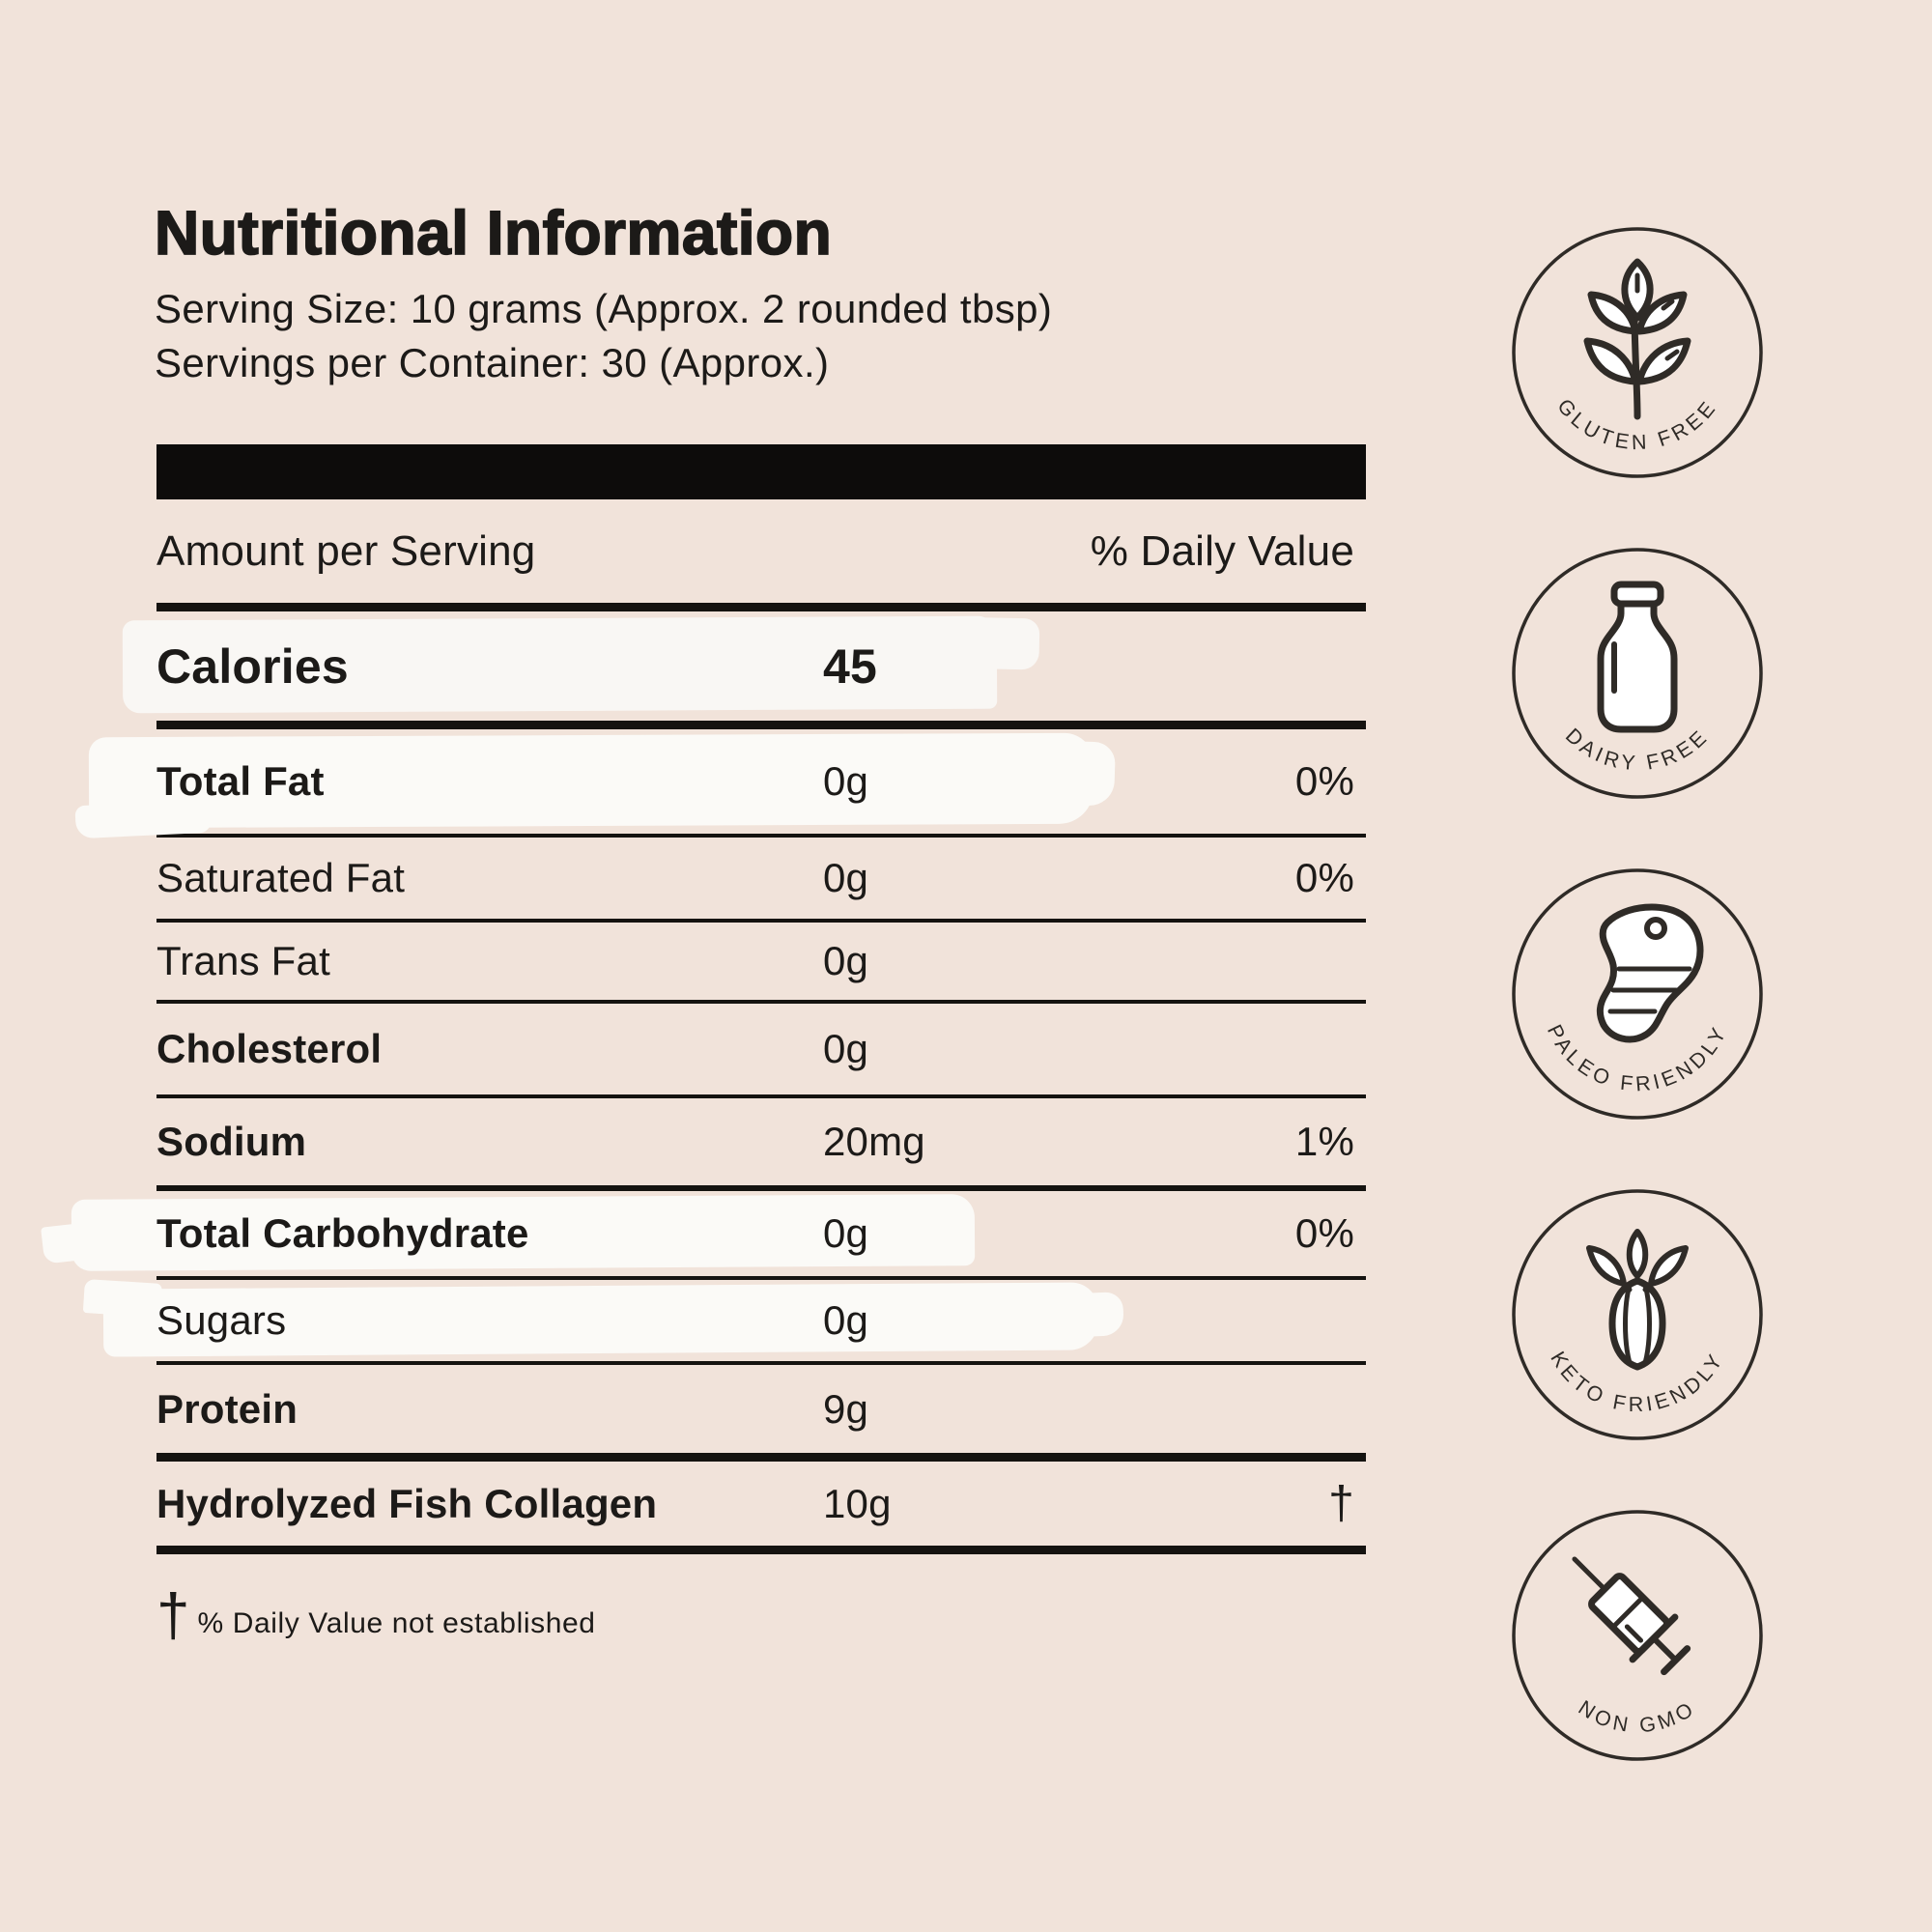 The height and width of the screenshot is (1932, 1932). Describe the element at coordinates (1637, 1300) in the screenshot. I see `sprout-icon` at that location.